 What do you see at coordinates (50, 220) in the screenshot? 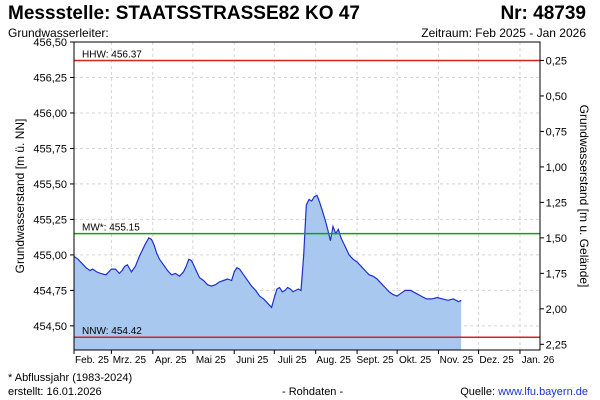
I see `y-tick-label-left: 455,25` at bounding box center [50, 220].